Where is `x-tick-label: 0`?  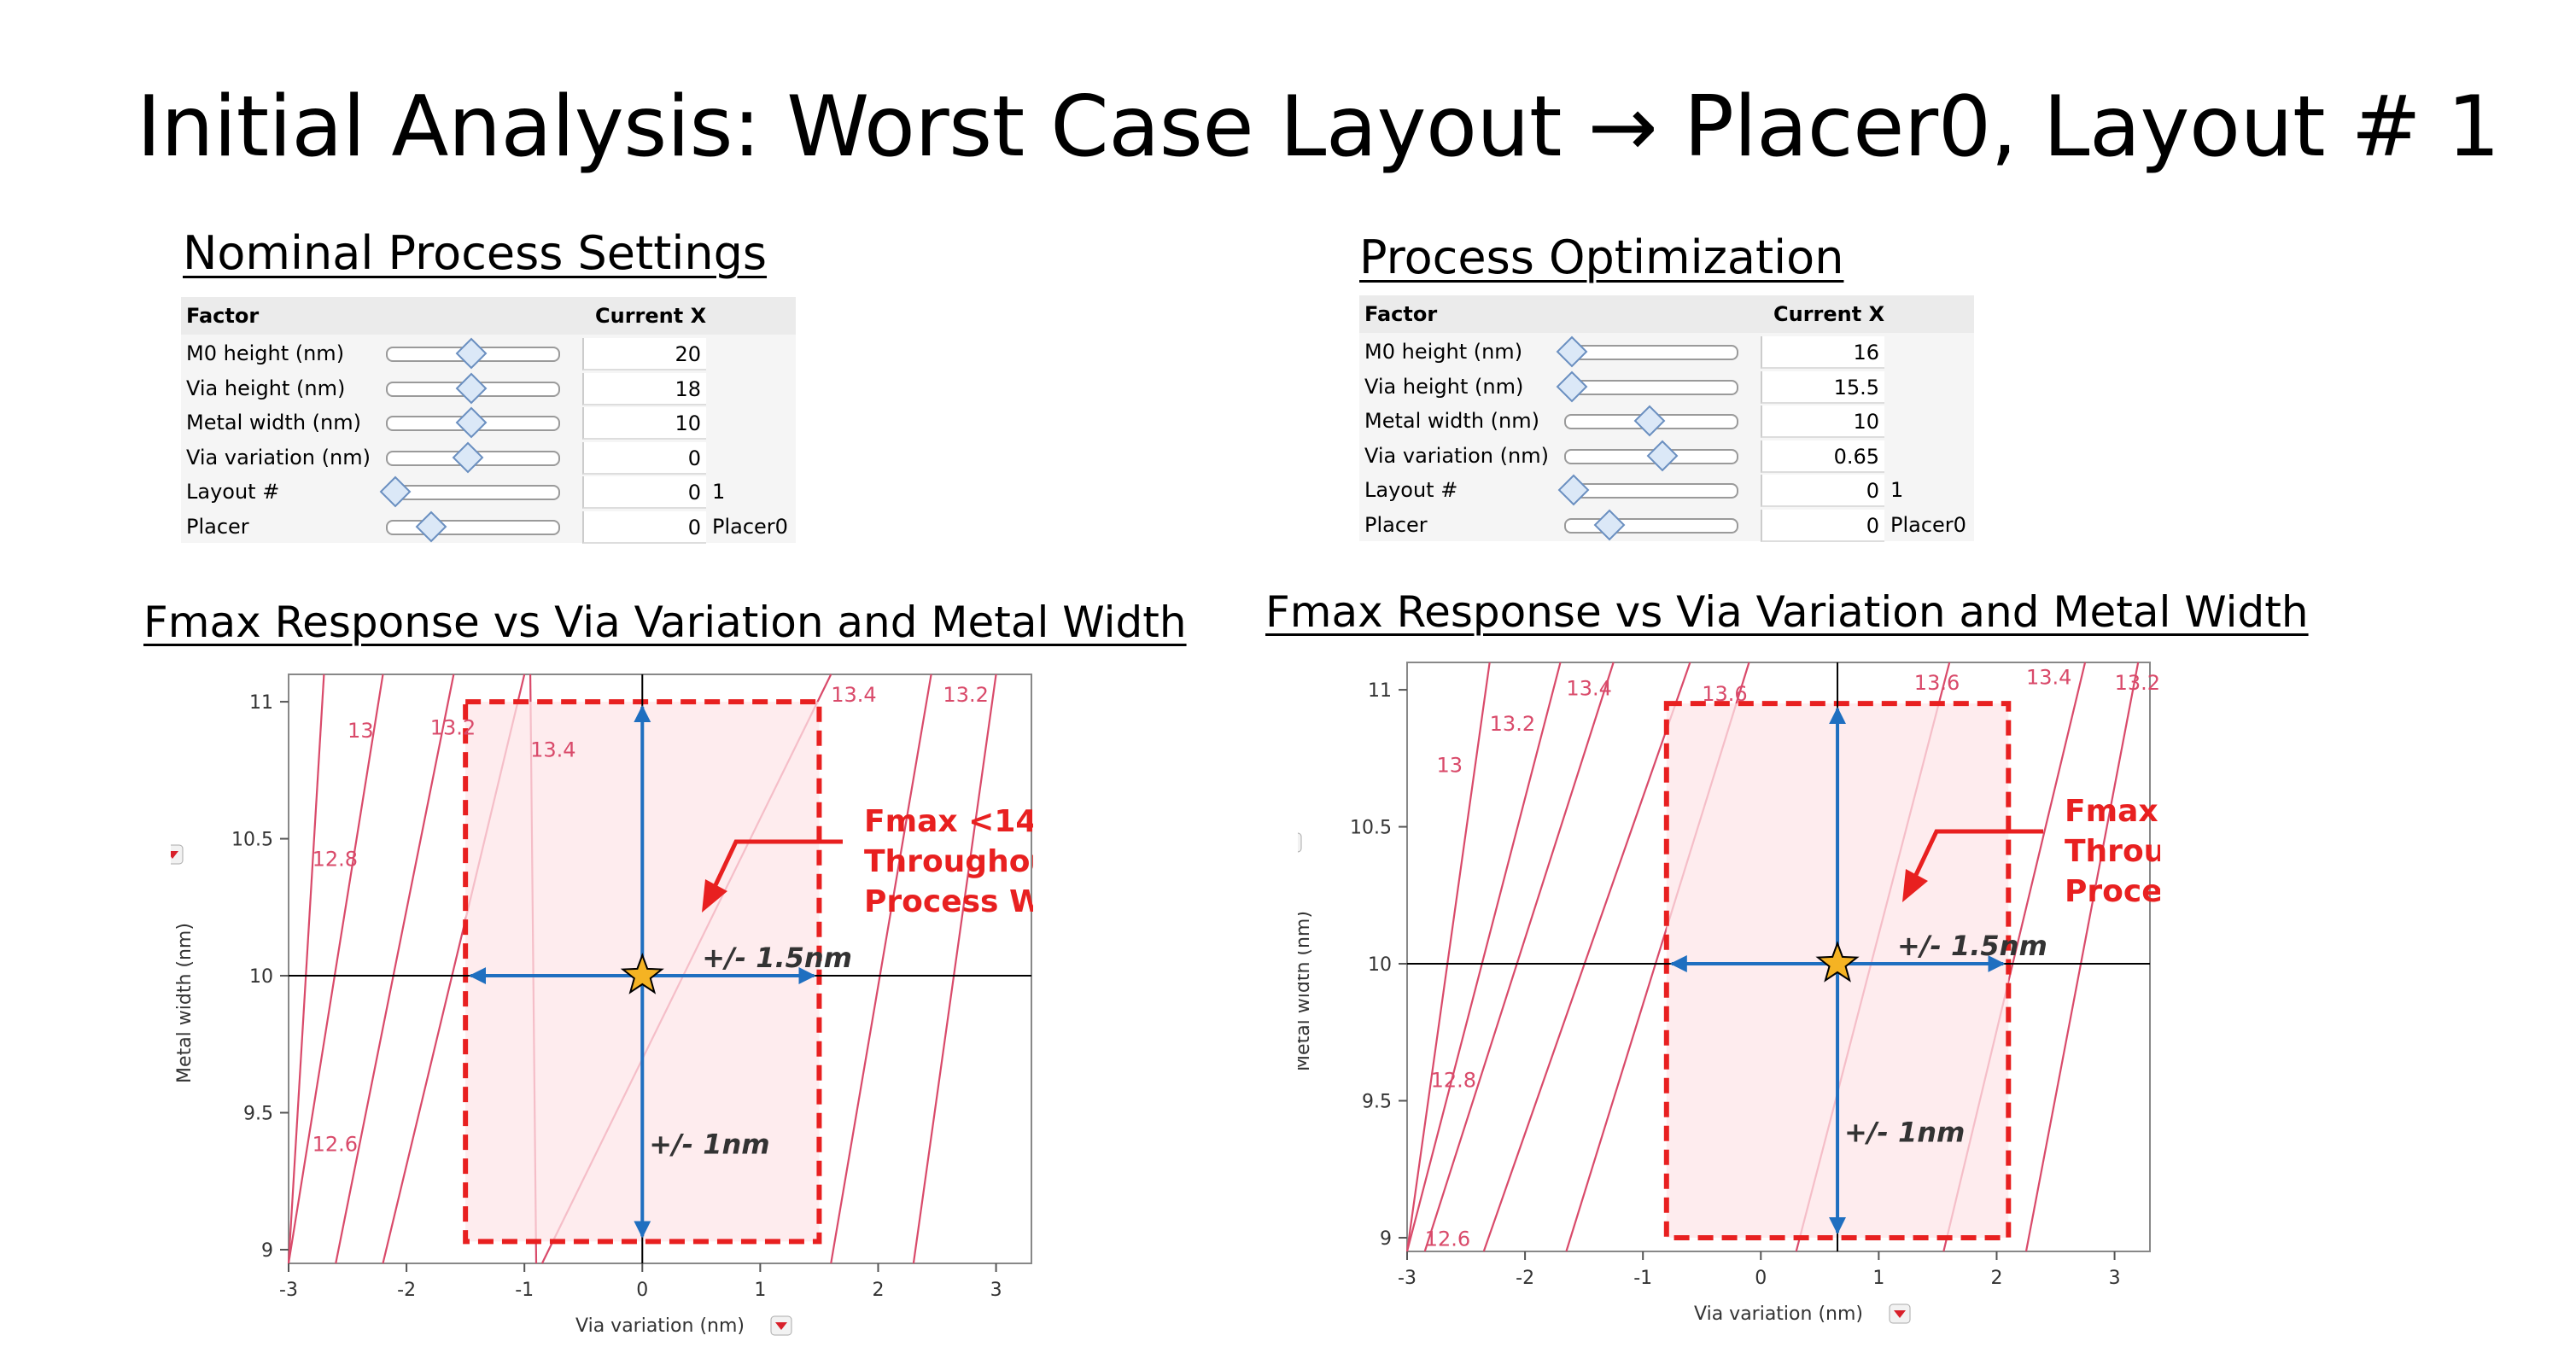
x-tick-label: 0 is located at coordinates (642, 1290).